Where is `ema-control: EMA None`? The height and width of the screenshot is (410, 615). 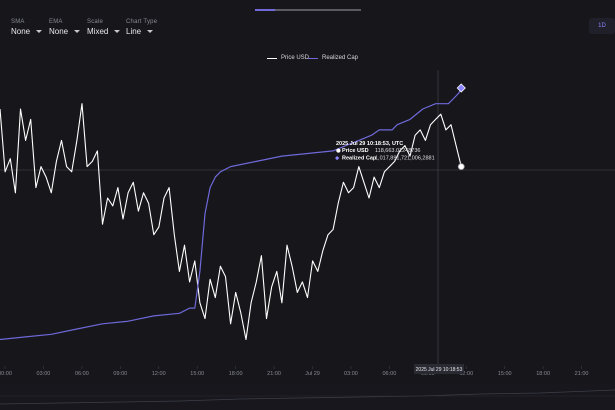
ema-control: EMA None is located at coordinates (65, 27).